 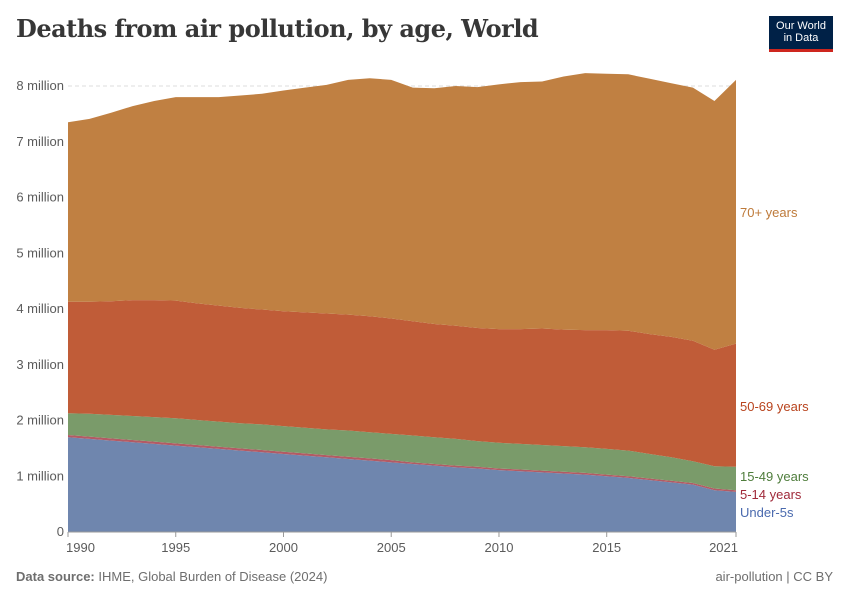 What do you see at coordinates (60, 531) in the screenshot?
I see `y-tick-label: 0` at bounding box center [60, 531].